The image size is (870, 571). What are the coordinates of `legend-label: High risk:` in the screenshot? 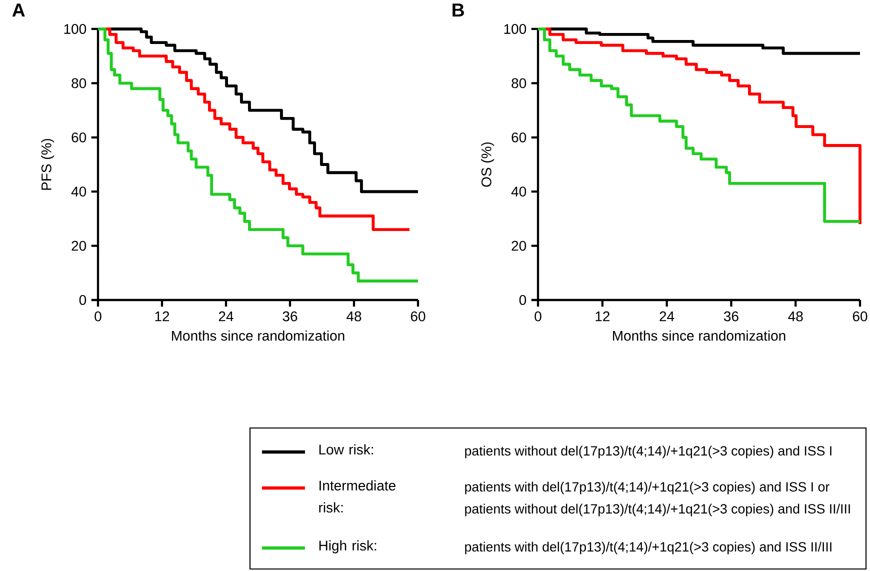 It's located at (347, 547).